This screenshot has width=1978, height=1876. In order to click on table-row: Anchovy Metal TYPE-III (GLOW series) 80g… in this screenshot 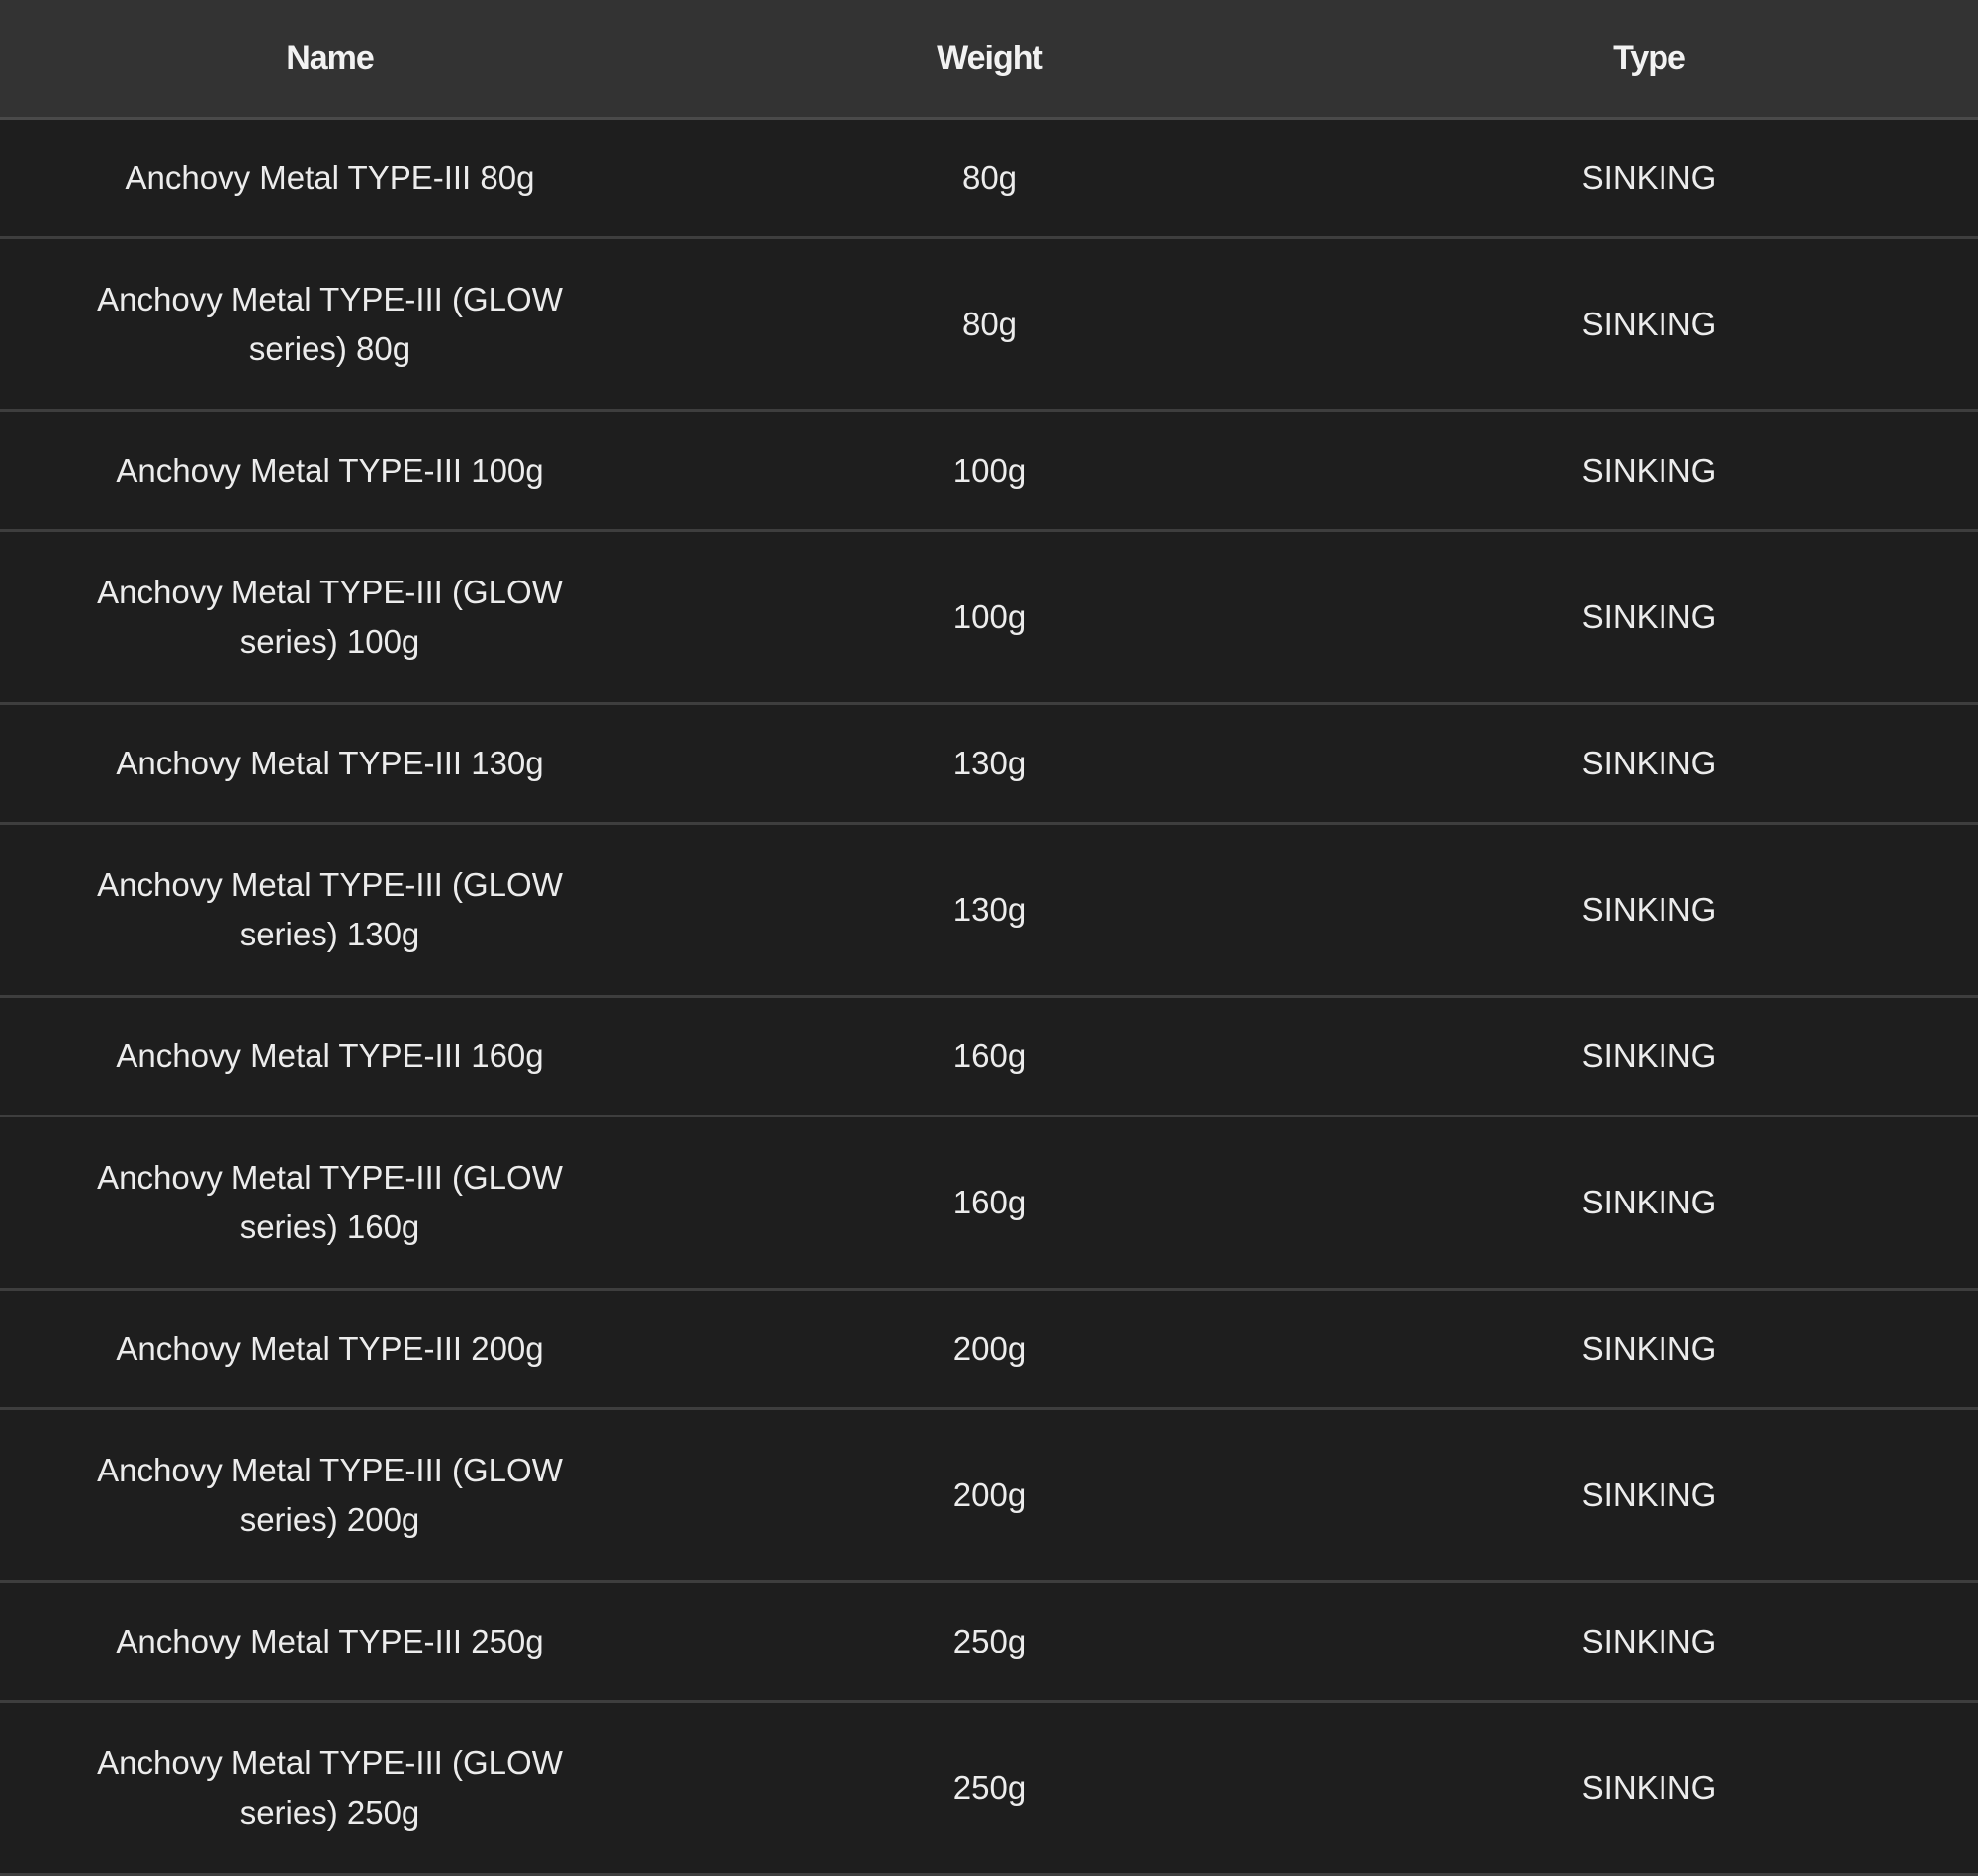, I will do `click(989, 325)`.